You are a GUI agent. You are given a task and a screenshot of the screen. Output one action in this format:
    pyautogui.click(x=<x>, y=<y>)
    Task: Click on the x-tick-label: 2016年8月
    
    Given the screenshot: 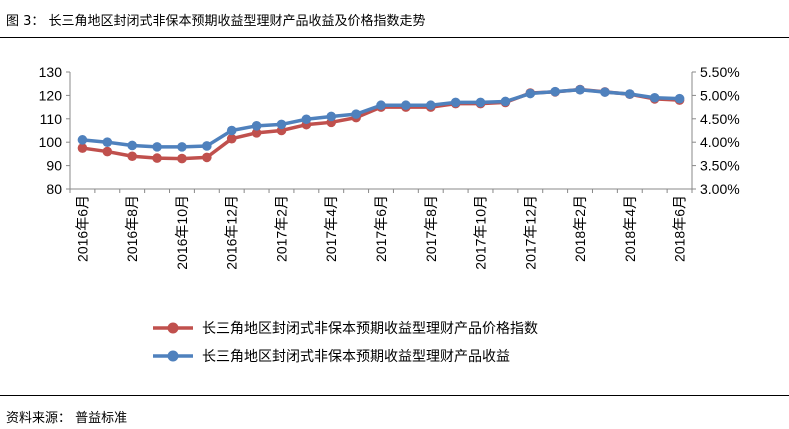 What is the action you would take?
    pyautogui.click(x=132, y=228)
    